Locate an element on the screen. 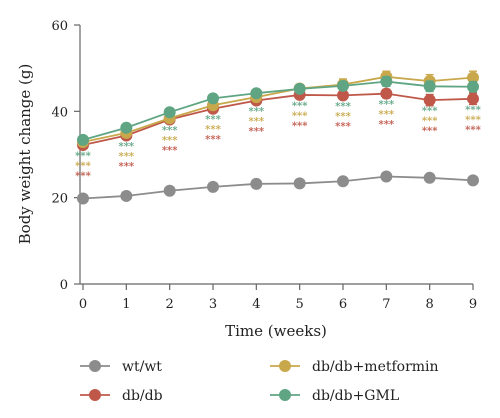 The height and width of the screenshot is (418, 500). x-tick-label-3: 3 is located at coordinates (213, 304).